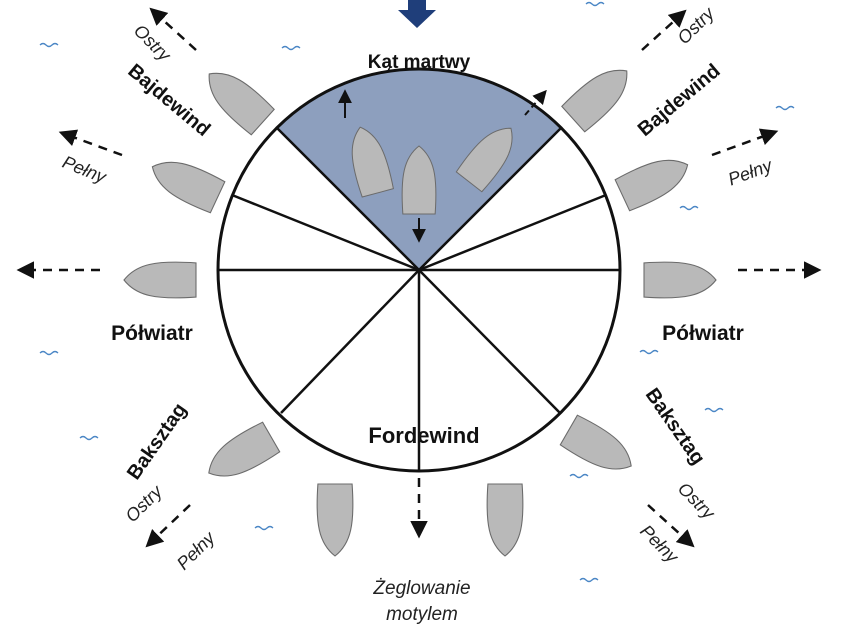 The image size is (848, 635). I want to click on ostry-bottom-right-label: Ostry, so click(696, 500).